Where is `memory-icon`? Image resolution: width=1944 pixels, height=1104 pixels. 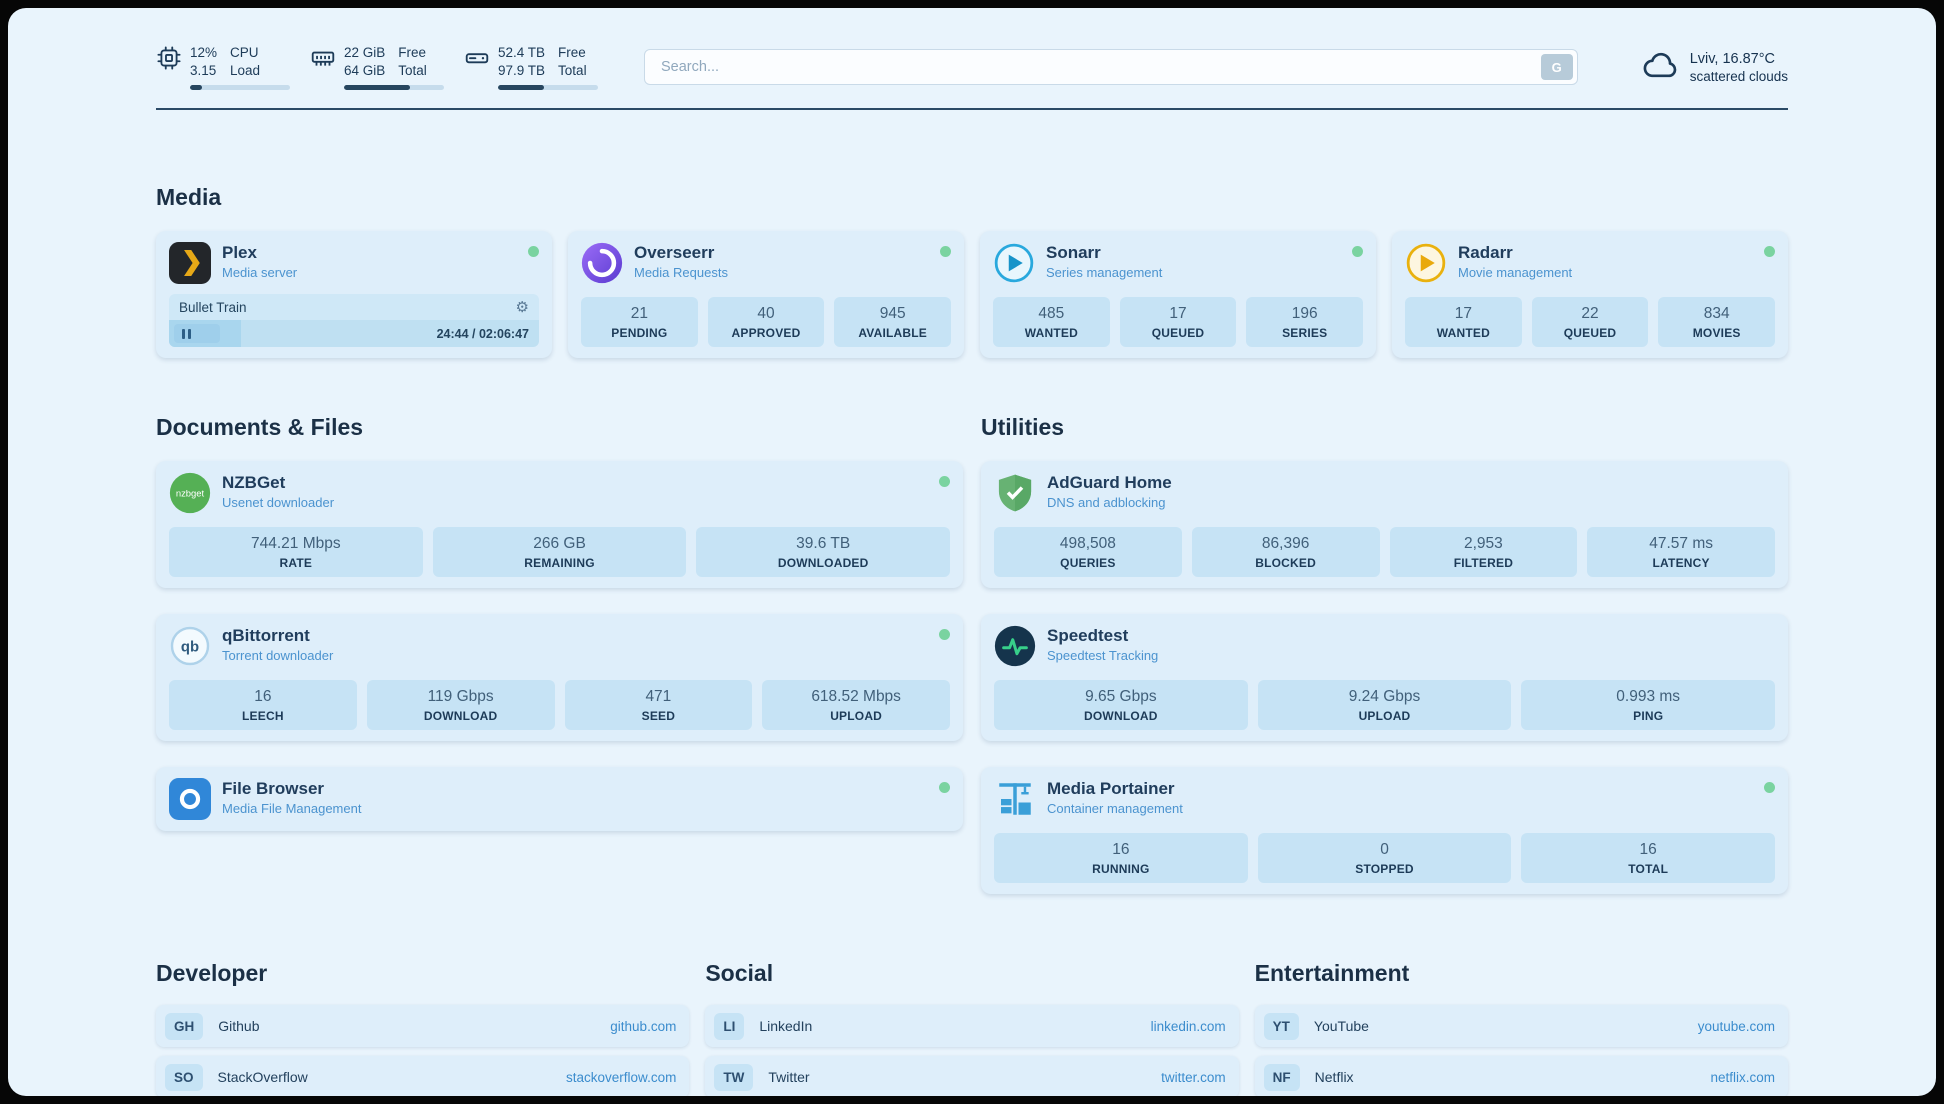
memory-icon is located at coordinates (323, 67).